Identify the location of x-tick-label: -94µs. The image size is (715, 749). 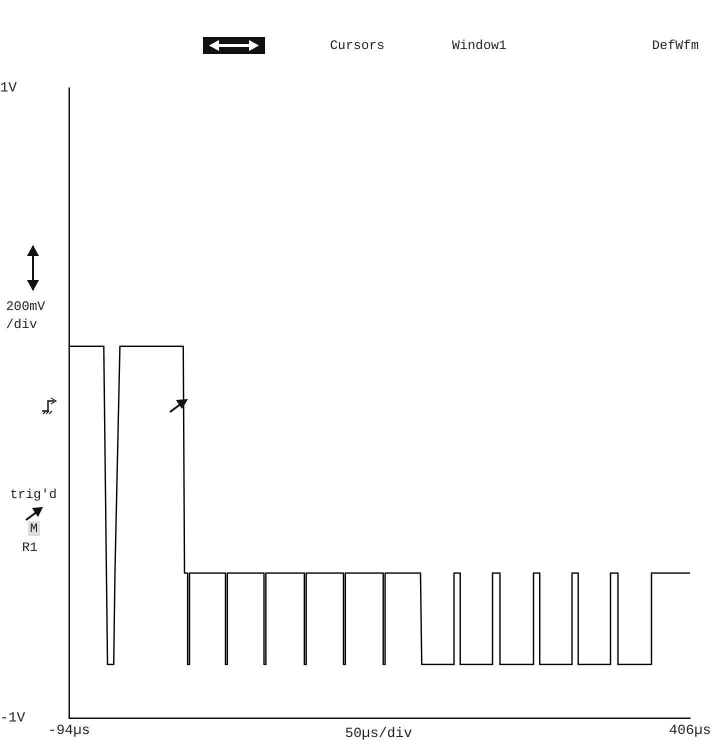
(69, 731).